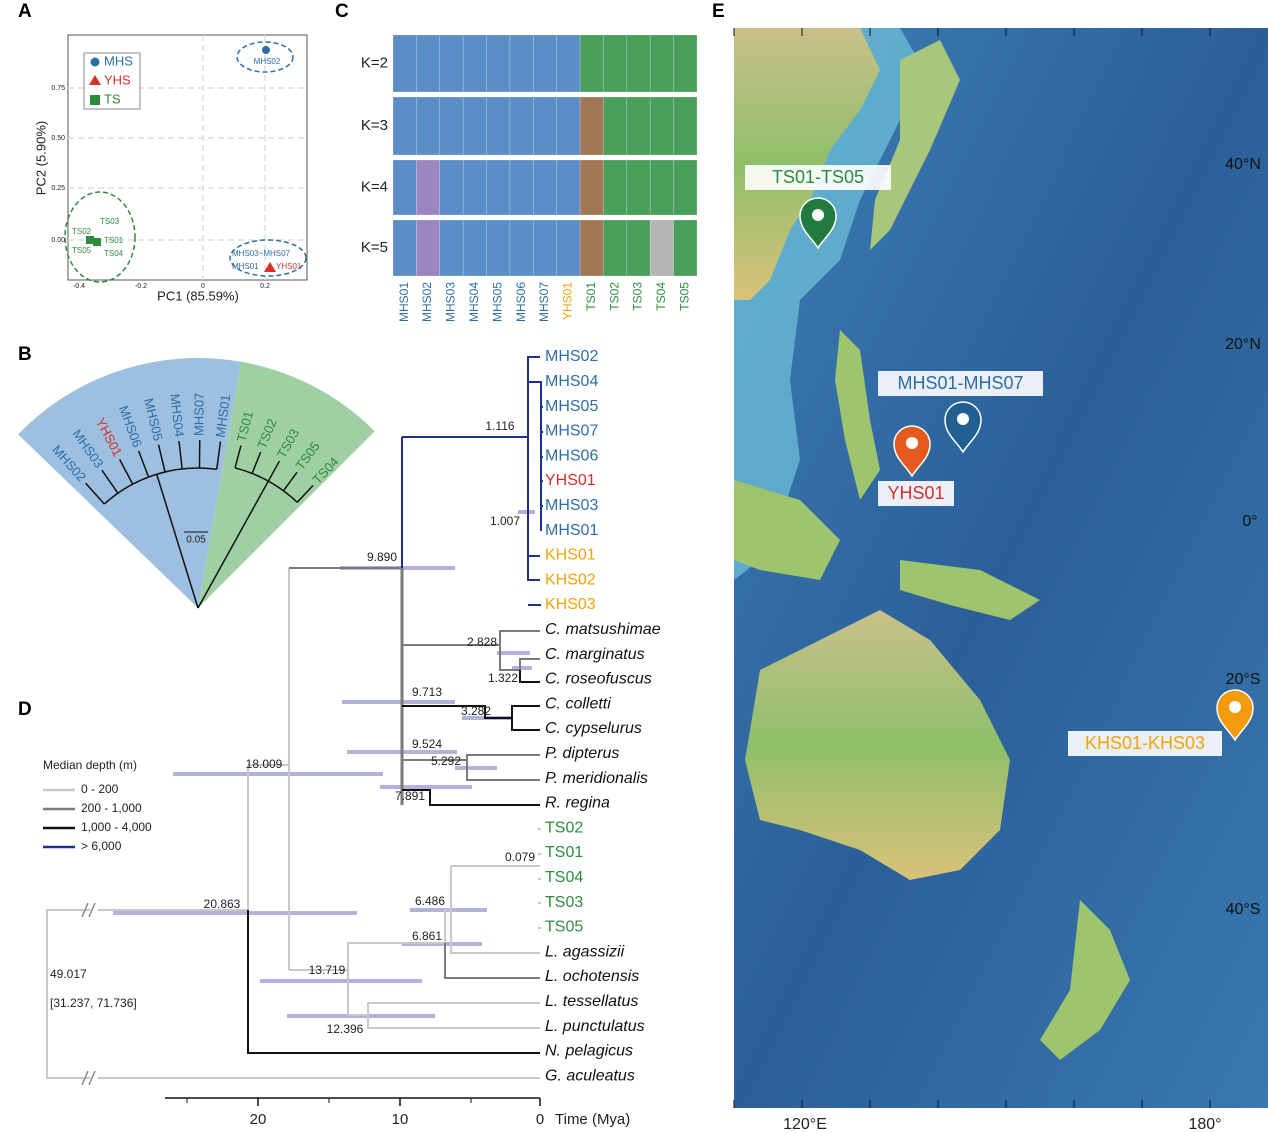 The image size is (1268, 1133). Describe the element at coordinates (571, 356) in the screenshot. I see `tip-label: MHS02` at that location.